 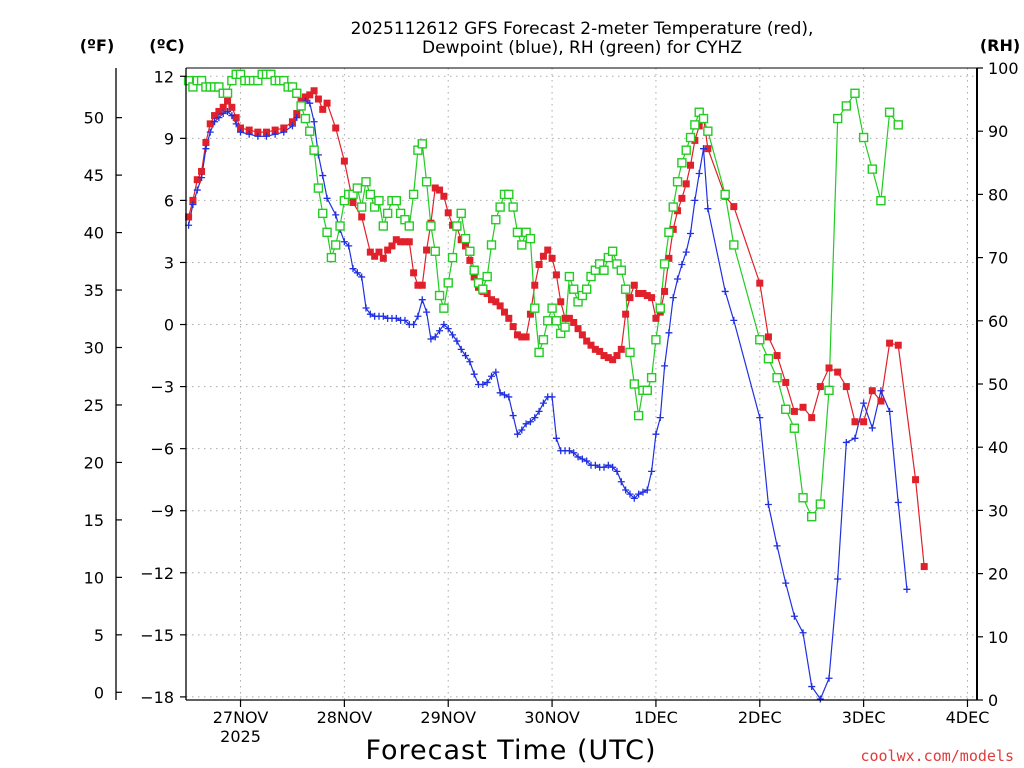 I want to click on celsius-tick-label: −12, so click(x=157, y=573).